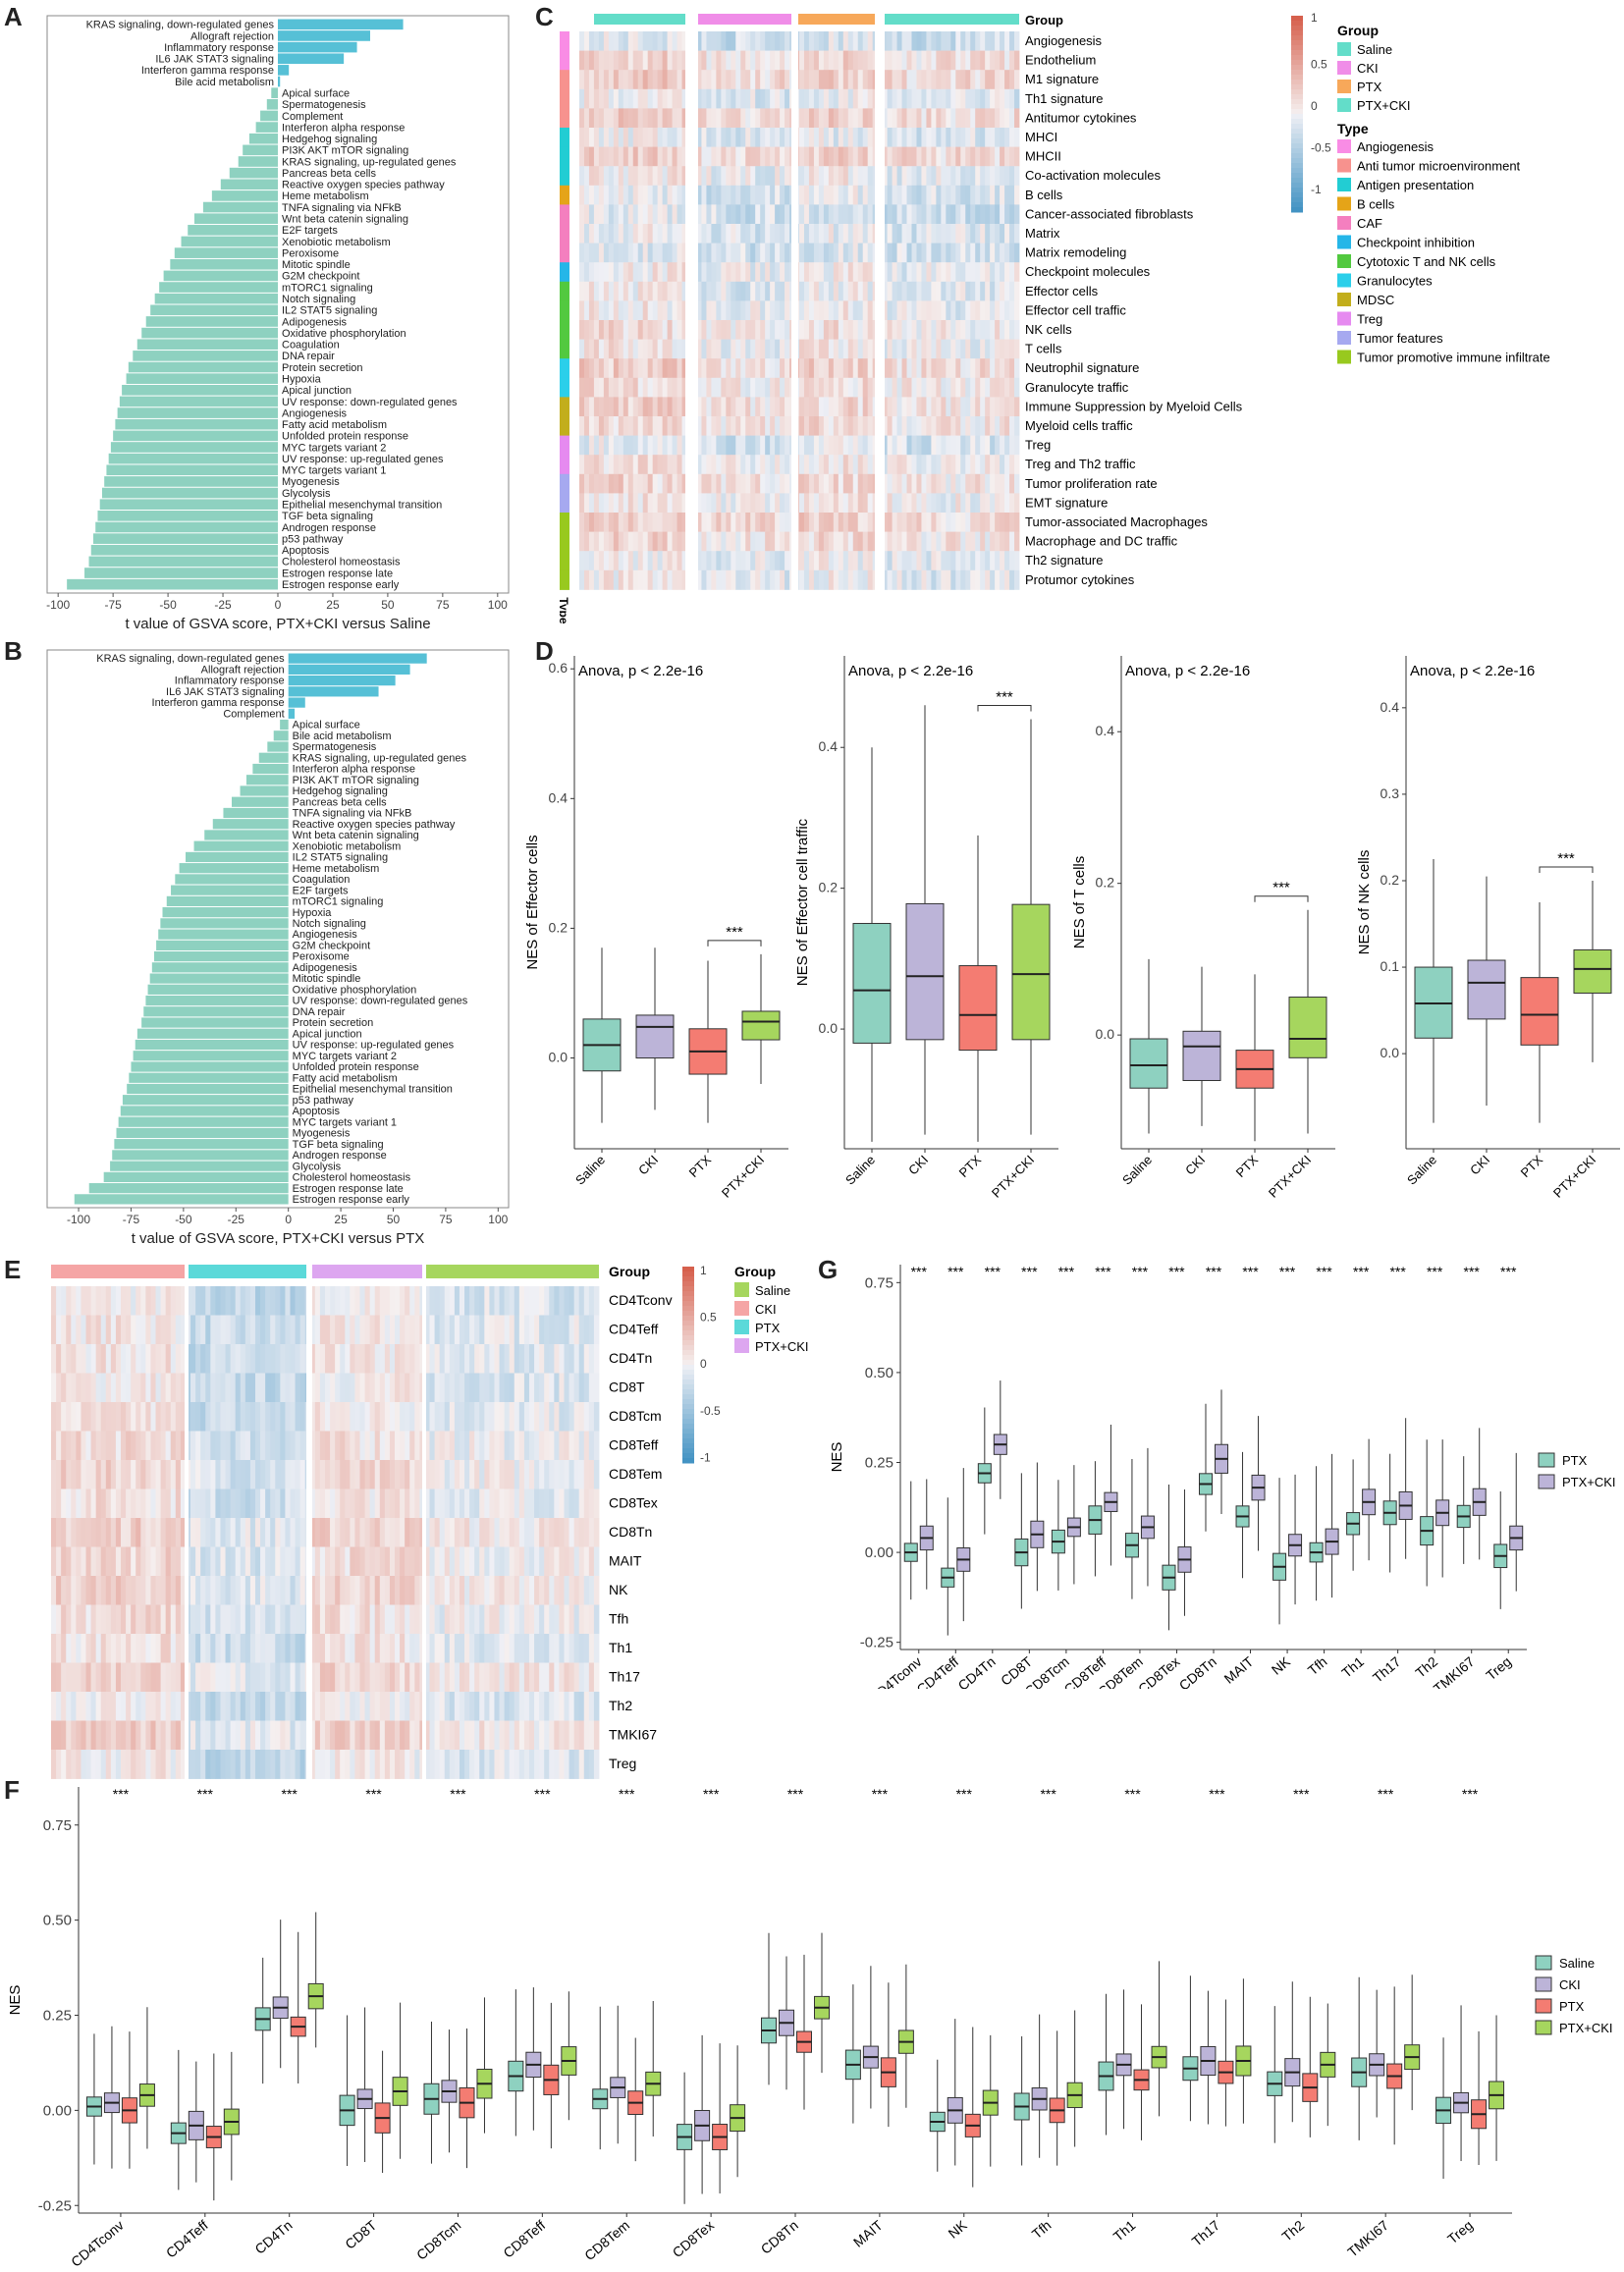 The width and height of the screenshot is (1624, 2272). Describe the element at coordinates (1297, 117) in the screenshot. I see `scale-step` at that location.